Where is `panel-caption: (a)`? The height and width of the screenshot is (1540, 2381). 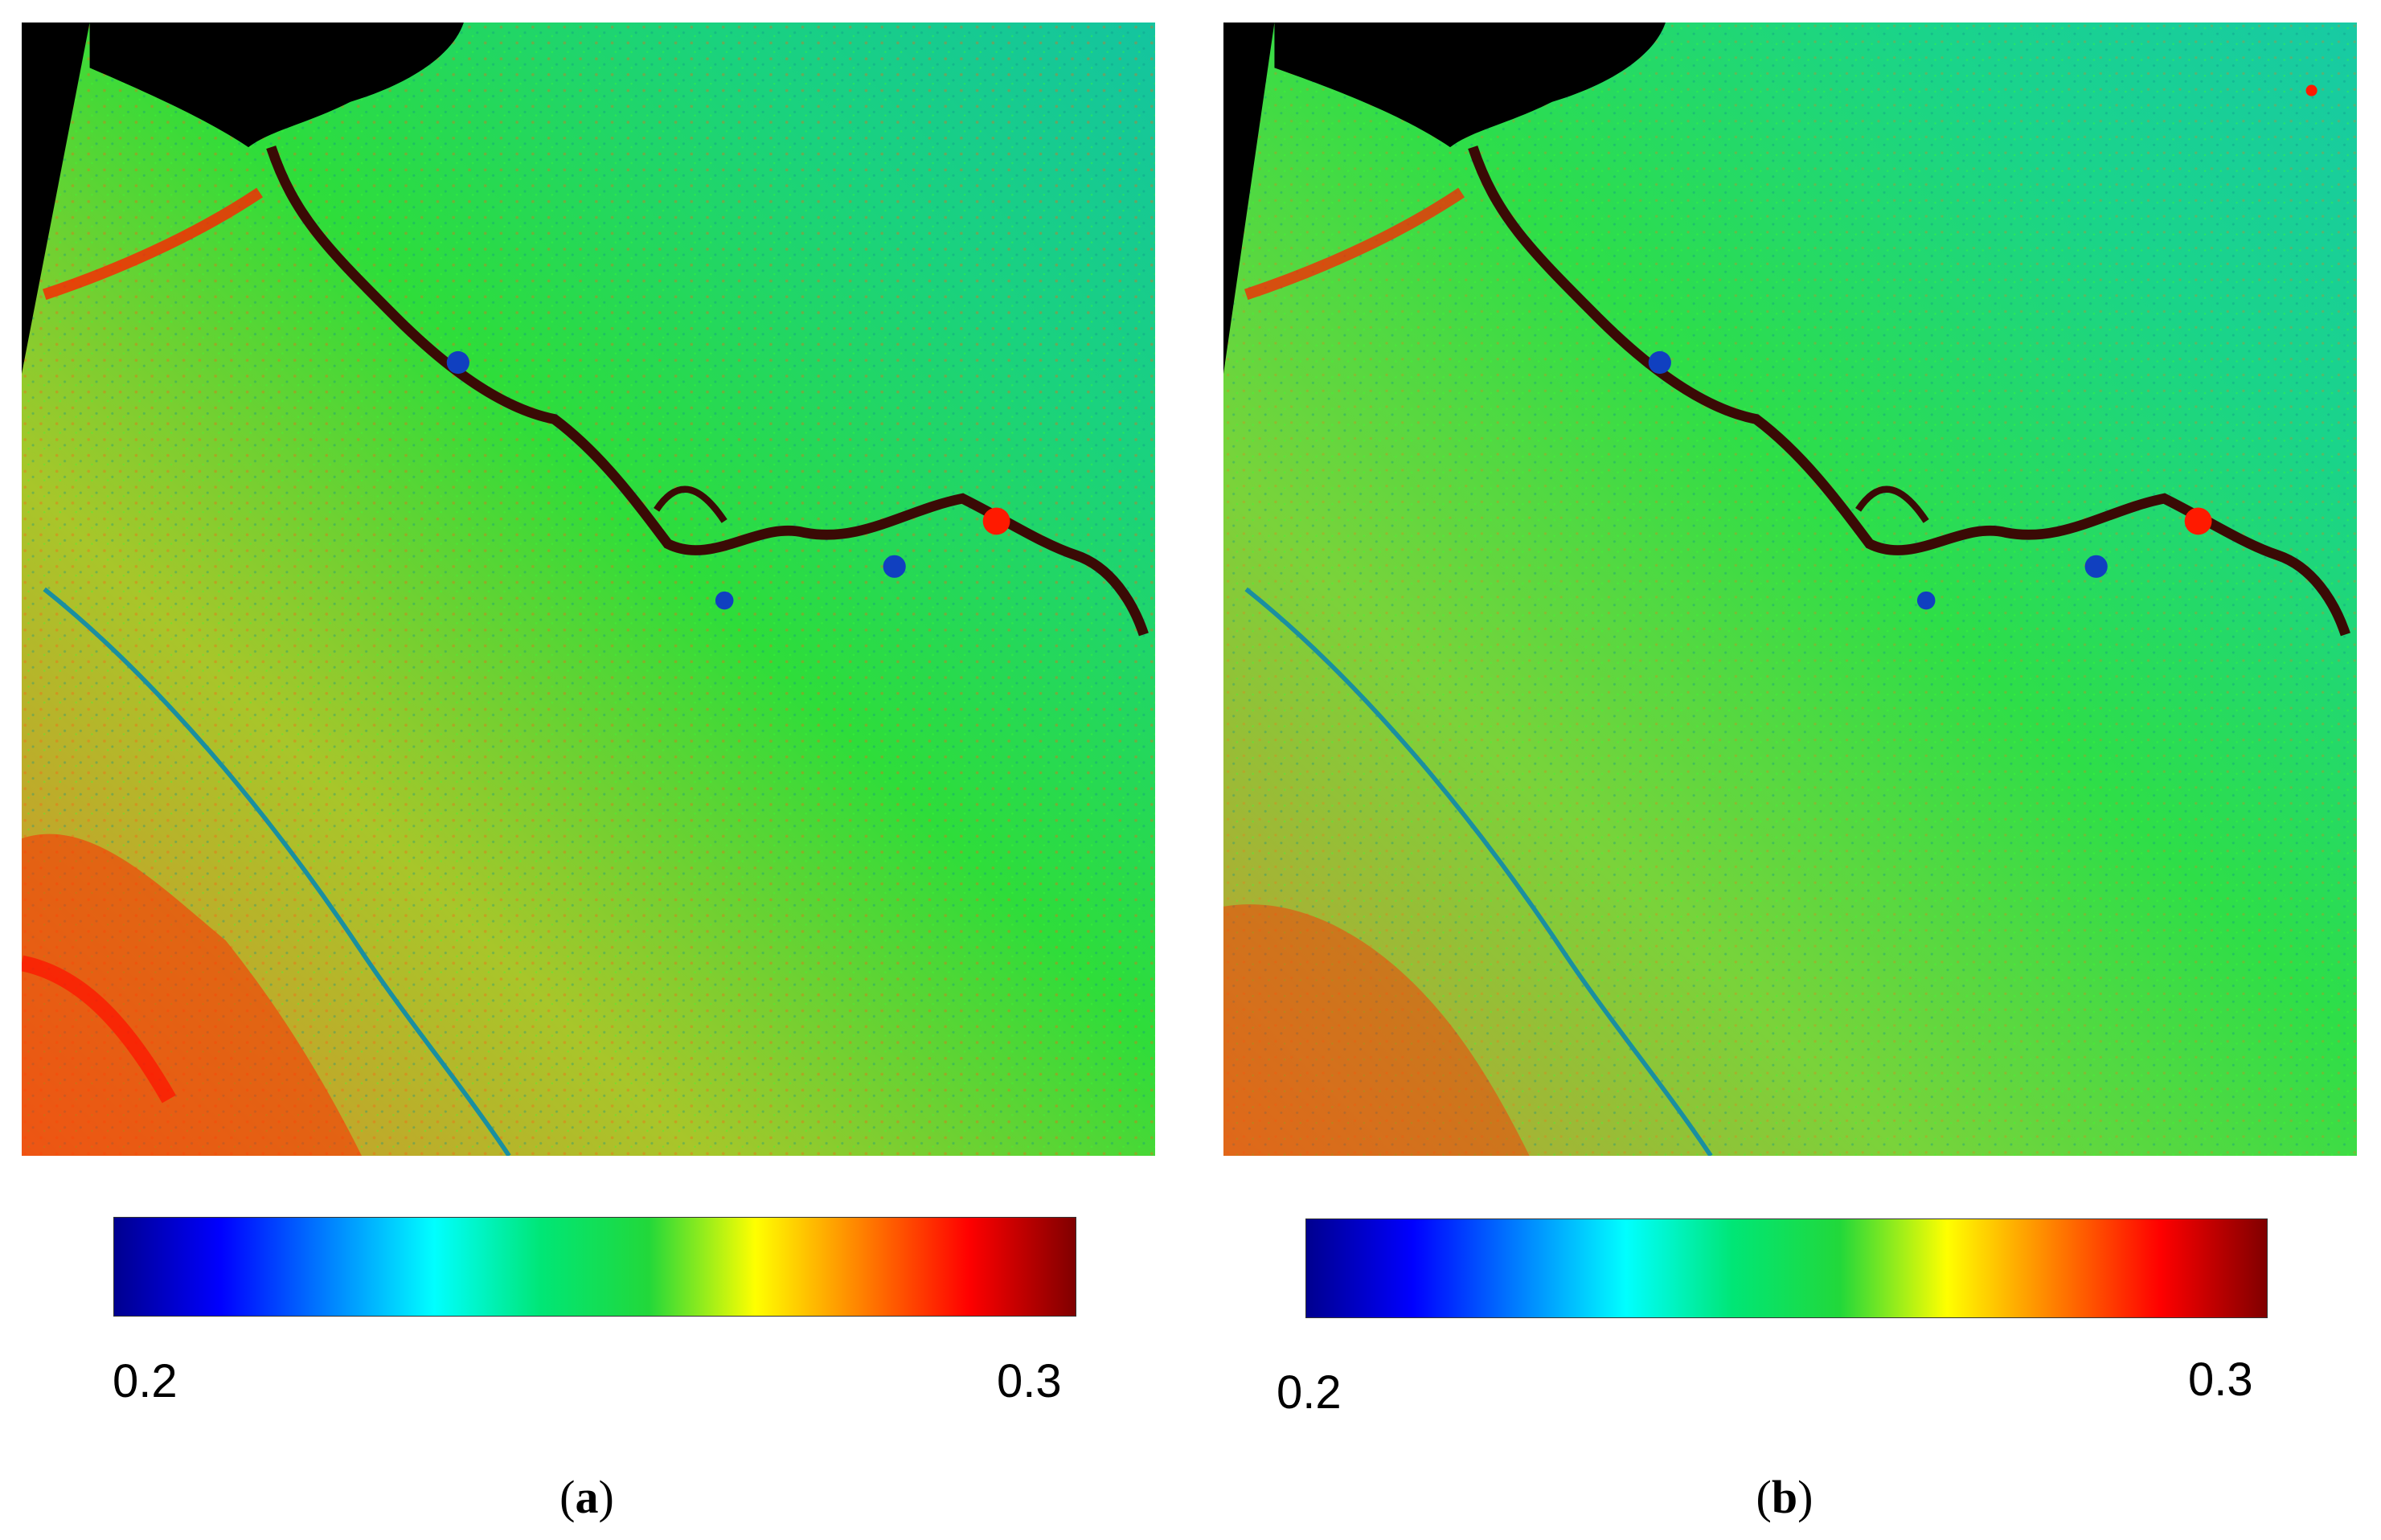 panel-caption: (a) is located at coordinates (587, 1498).